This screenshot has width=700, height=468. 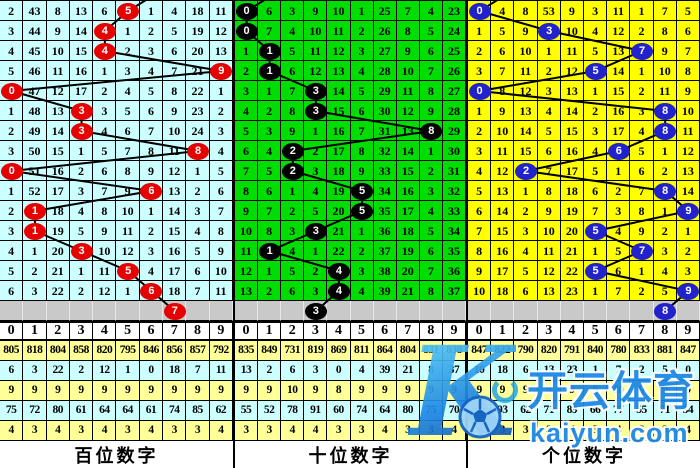 I want to click on miss-count-cell: 48, so click(x=35, y=111).